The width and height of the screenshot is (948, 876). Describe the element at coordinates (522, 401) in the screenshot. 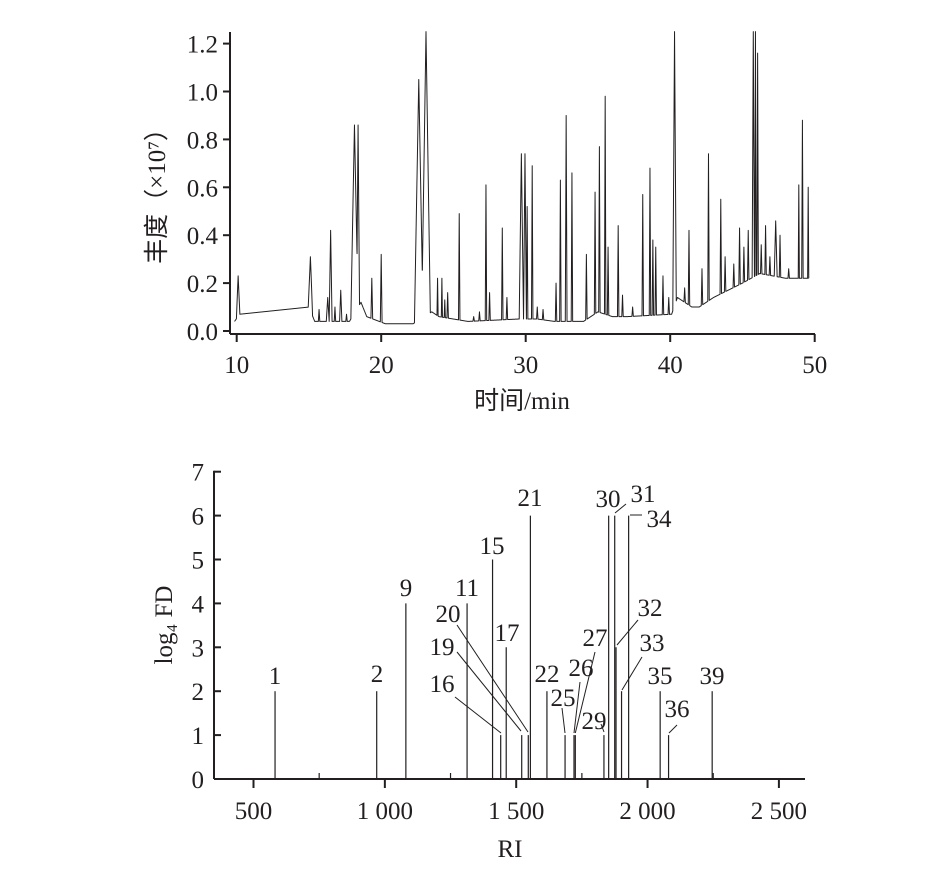

I see `top-x-axis-label: 时间/min` at that location.